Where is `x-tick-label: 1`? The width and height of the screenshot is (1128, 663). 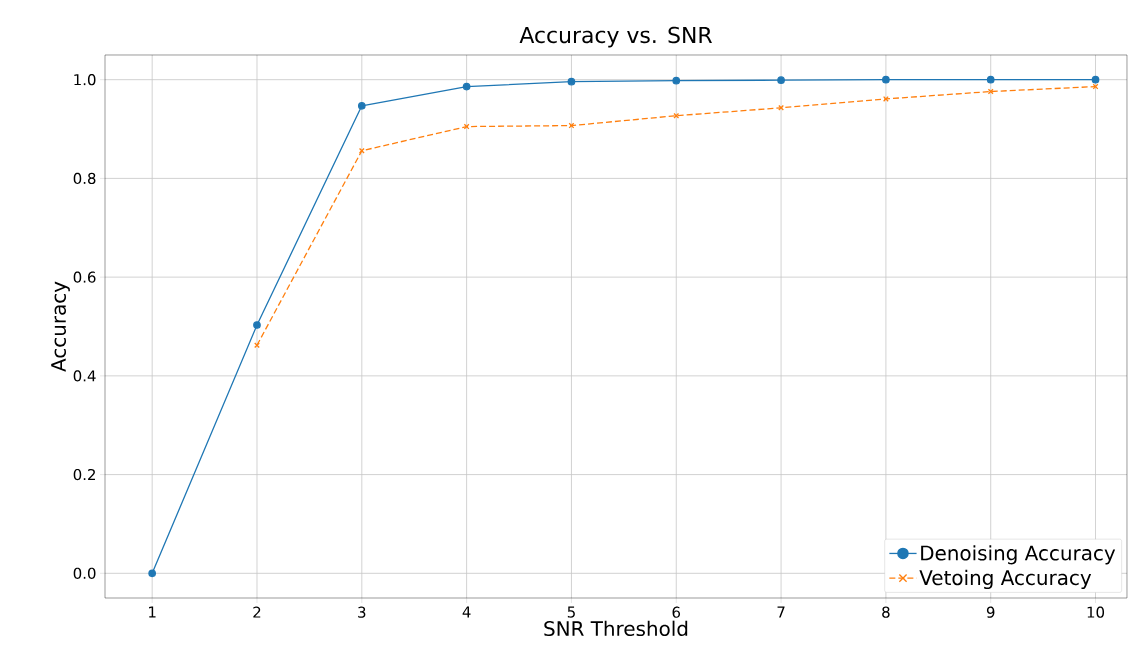
x-tick-label: 1 is located at coordinates (152, 612).